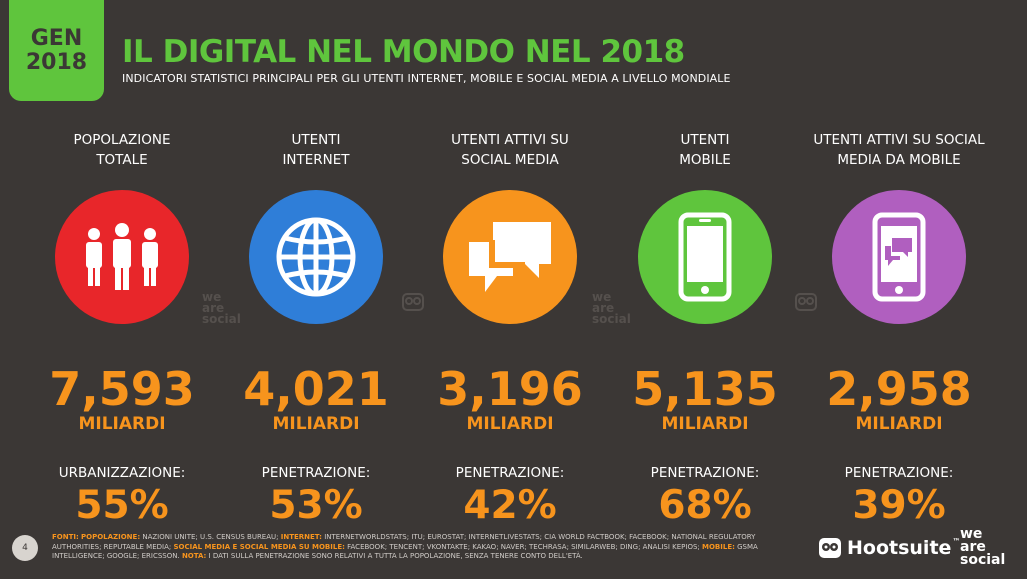 This screenshot has height=579, width=1027. I want to click on sources-pop-label: POPOLAZIONE:, so click(111, 537).